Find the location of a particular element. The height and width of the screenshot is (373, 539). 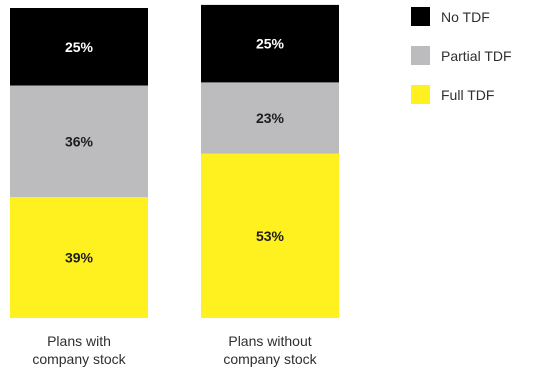

x-tick-label-2-1: Plans without is located at coordinates (269, 341).